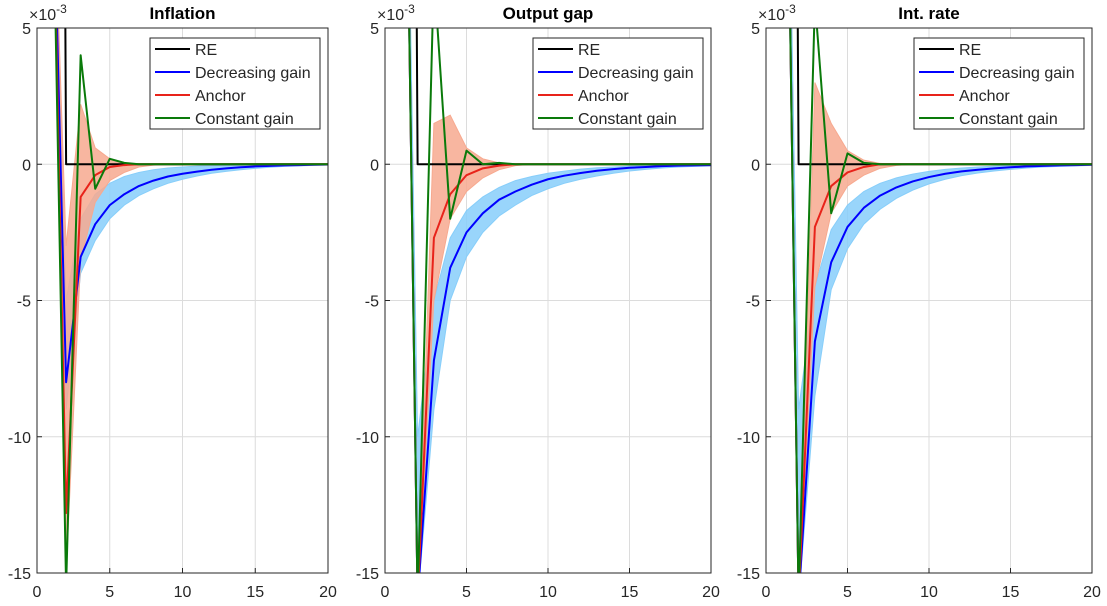 The image size is (1107, 606). What do you see at coordinates (548, 13) in the screenshot?
I see `chart-title: Output gap` at bounding box center [548, 13].